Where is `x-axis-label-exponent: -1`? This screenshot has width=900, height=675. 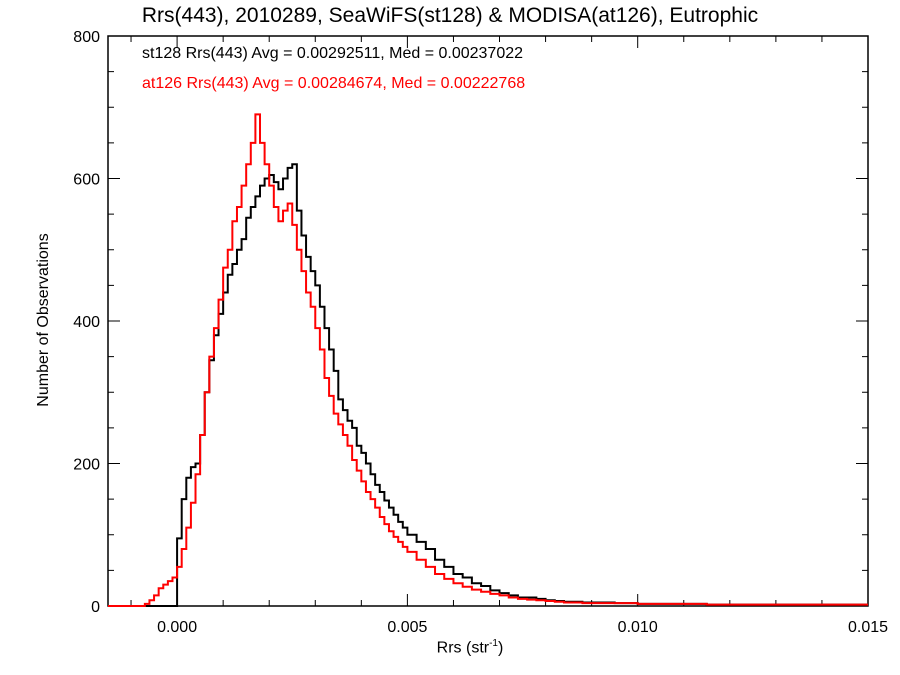 x-axis-label-exponent: -1 is located at coordinates (493, 643).